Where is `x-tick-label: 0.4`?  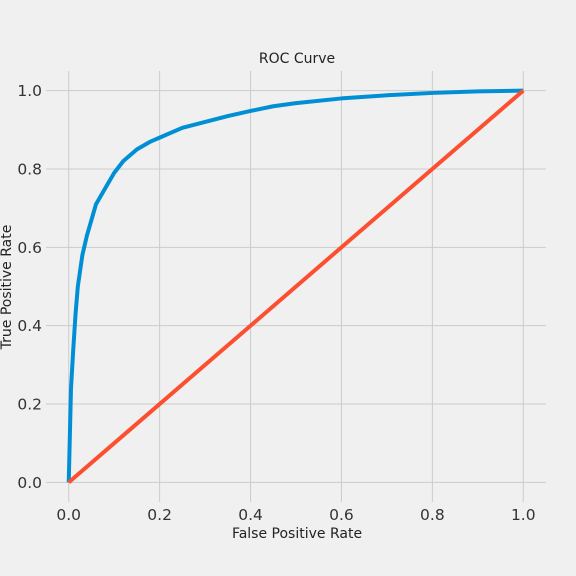
x-tick-label: 0.4 is located at coordinates (250, 515).